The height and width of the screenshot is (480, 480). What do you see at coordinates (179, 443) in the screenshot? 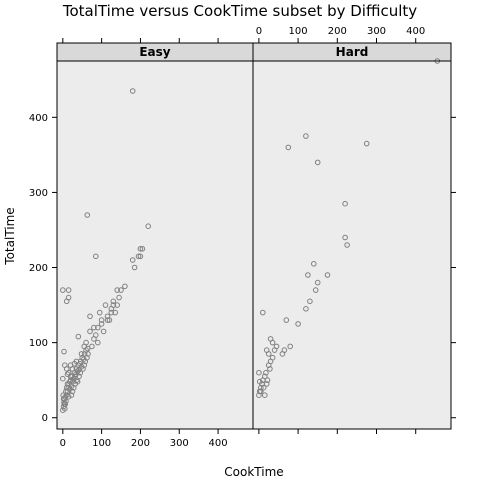
I see `x-tick-label: 300` at bounding box center [179, 443].